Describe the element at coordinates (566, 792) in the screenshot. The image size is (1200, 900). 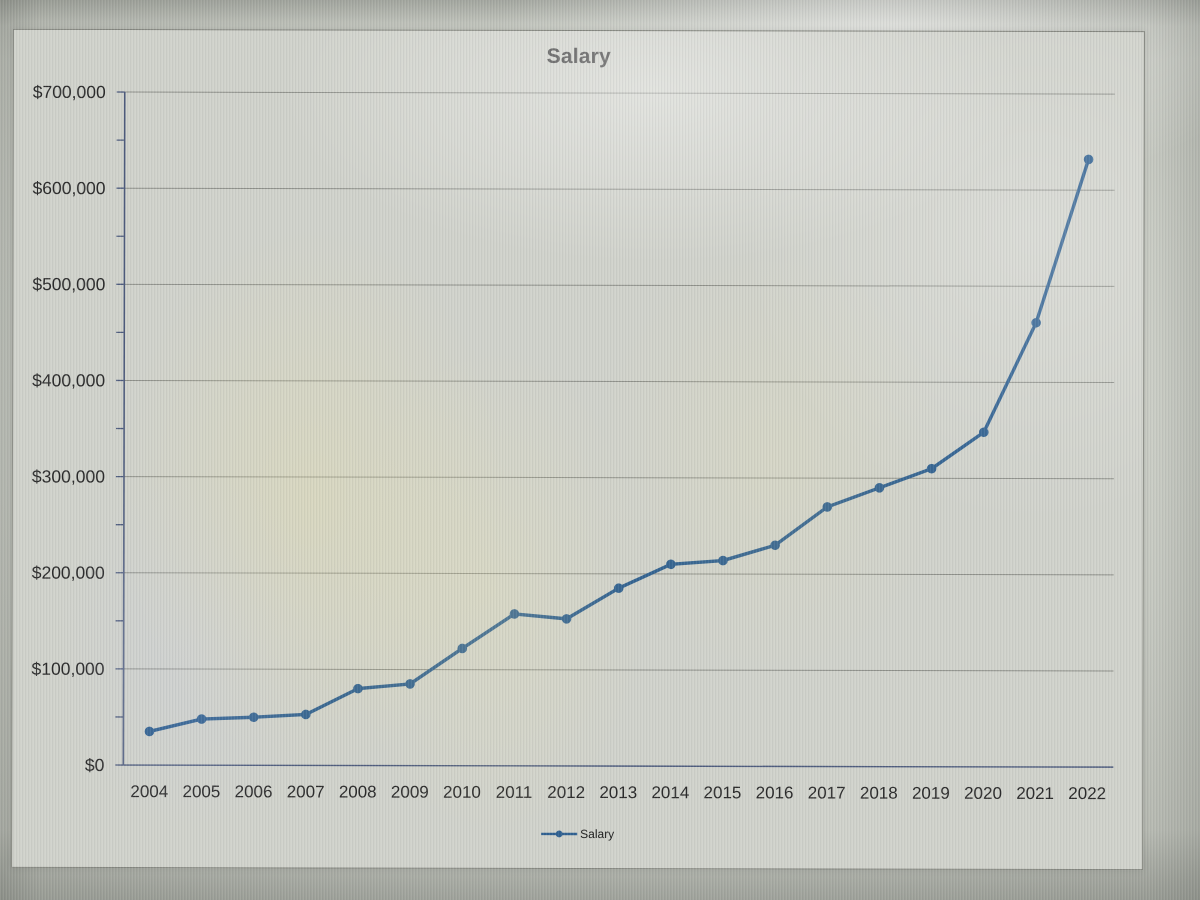
I see `x-axis-label: 2012` at that location.